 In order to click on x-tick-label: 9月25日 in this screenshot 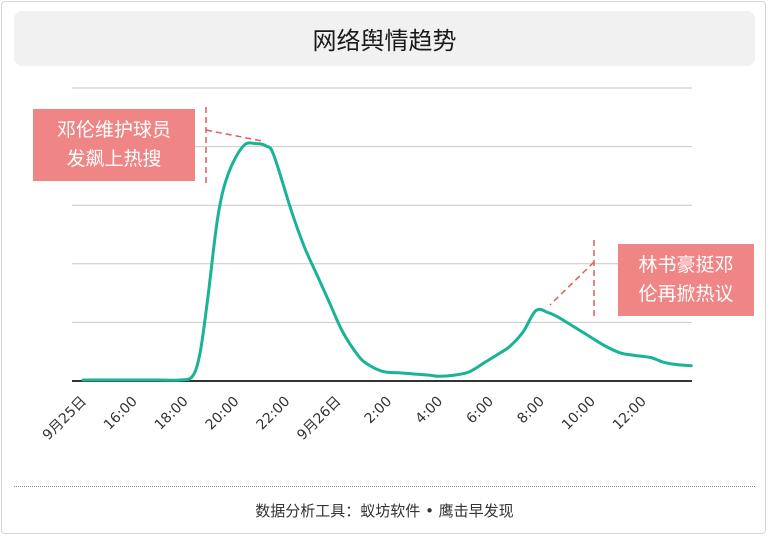, I will do `click(65, 419)`.